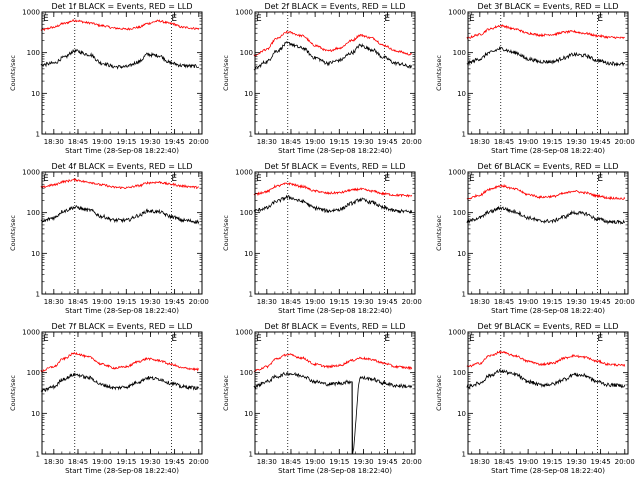 This screenshot has width=640, height=480. What do you see at coordinates (334, 326) in the screenshot?
I see `panel-title: Det 8f BLACK = Events, RED = LLD` at bounding box center [334, 326].